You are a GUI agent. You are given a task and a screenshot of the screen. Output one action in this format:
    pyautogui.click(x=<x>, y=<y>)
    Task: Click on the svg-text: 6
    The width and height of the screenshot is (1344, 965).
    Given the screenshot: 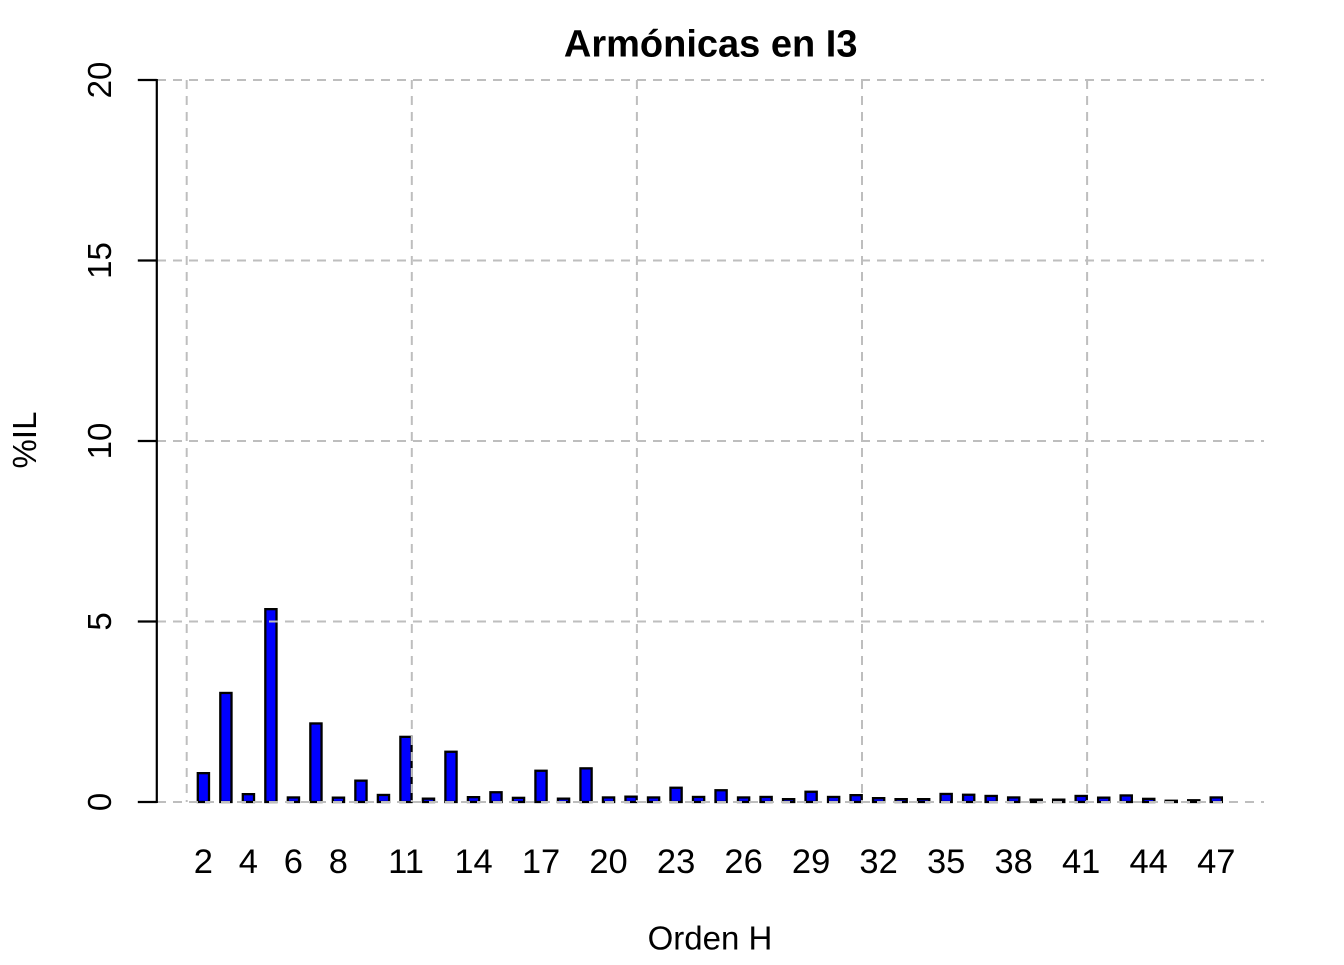 What is the action you would take?
    pyautogui.click(x=293, y=862)
    